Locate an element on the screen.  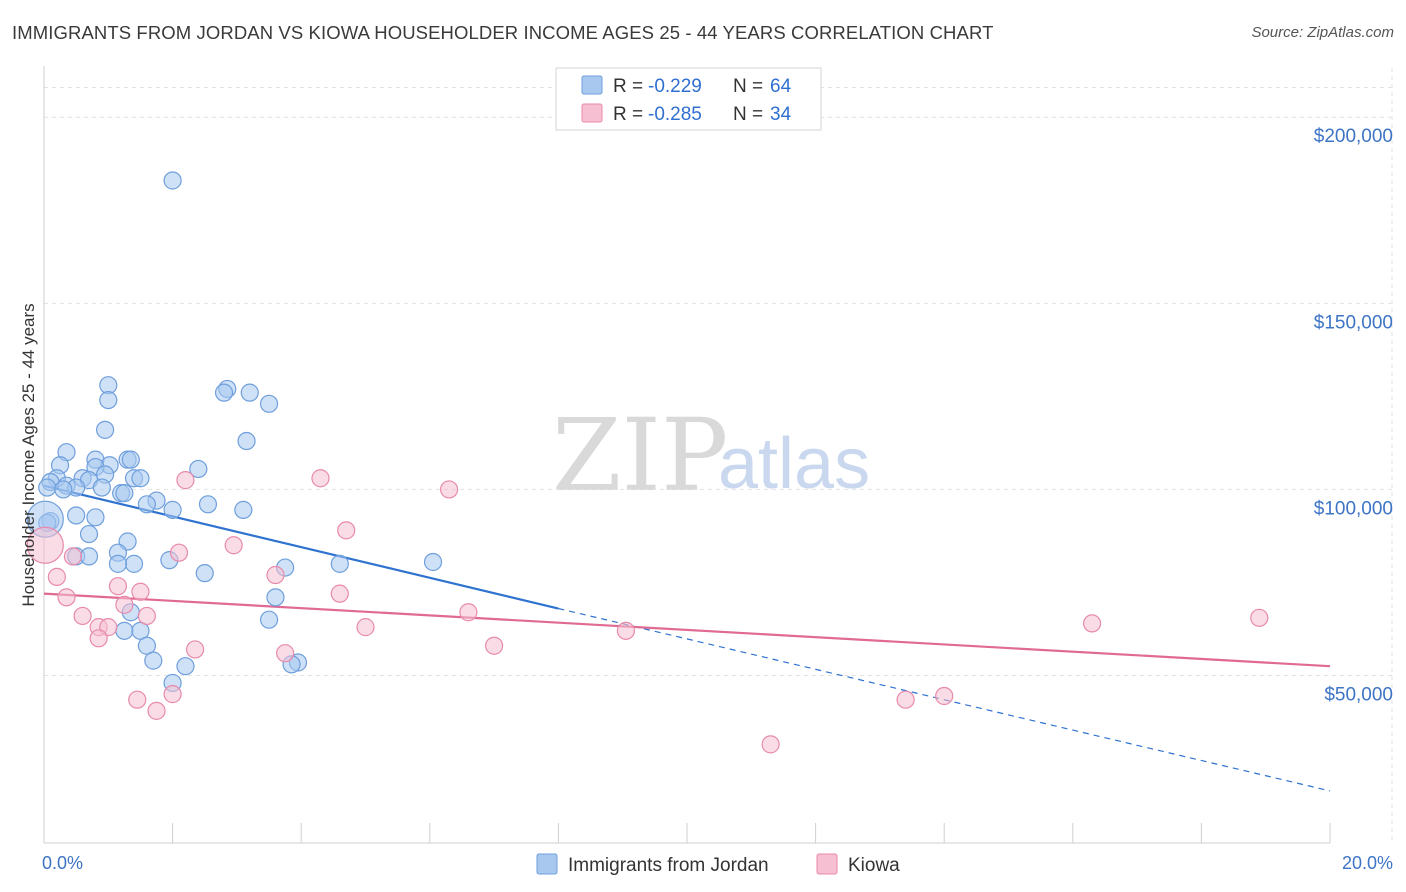
stats-legend: R = -0.229 N = 64 R = -0.285 N = 34 is located at coordinates (688, 99).